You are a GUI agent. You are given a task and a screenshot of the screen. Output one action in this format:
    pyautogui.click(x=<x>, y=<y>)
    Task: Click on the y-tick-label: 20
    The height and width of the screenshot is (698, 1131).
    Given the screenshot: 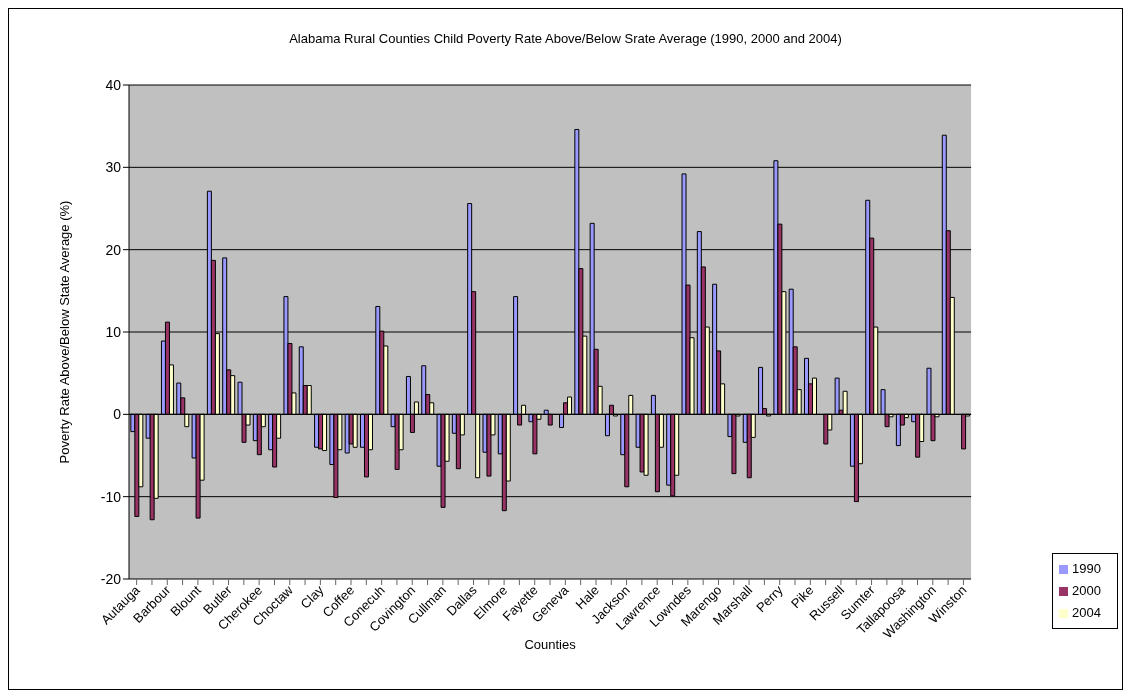 What is the action you would take?
    pyautogui.click(x=113, y=249)
    